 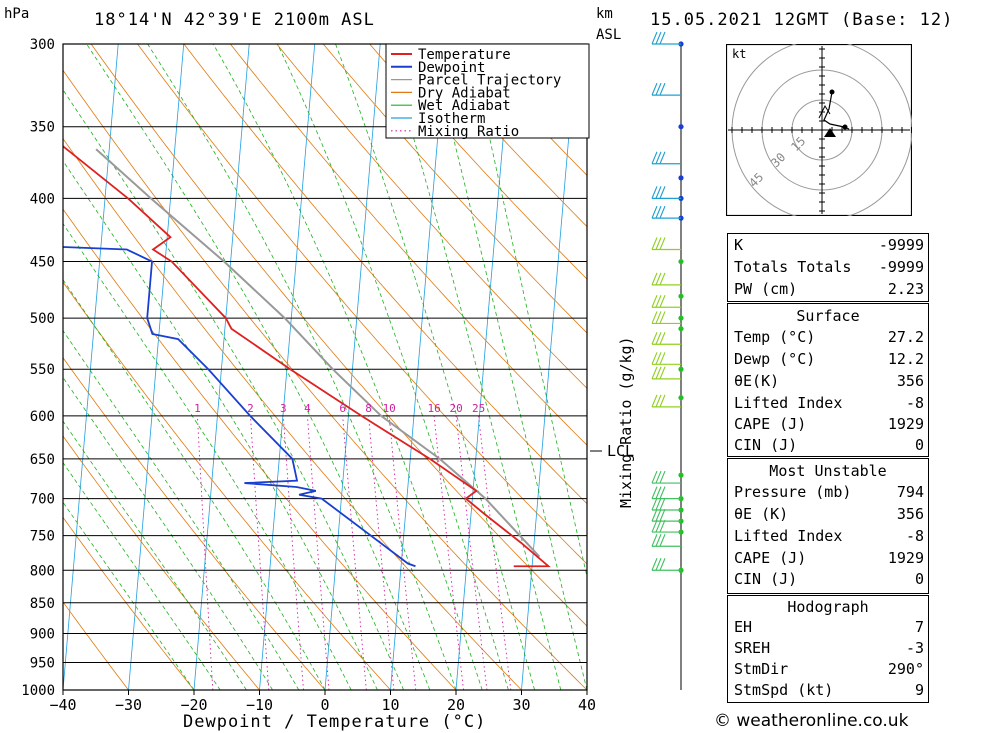 I want to click on pressure-tick-label: 1000, so click(x=38, y=691).